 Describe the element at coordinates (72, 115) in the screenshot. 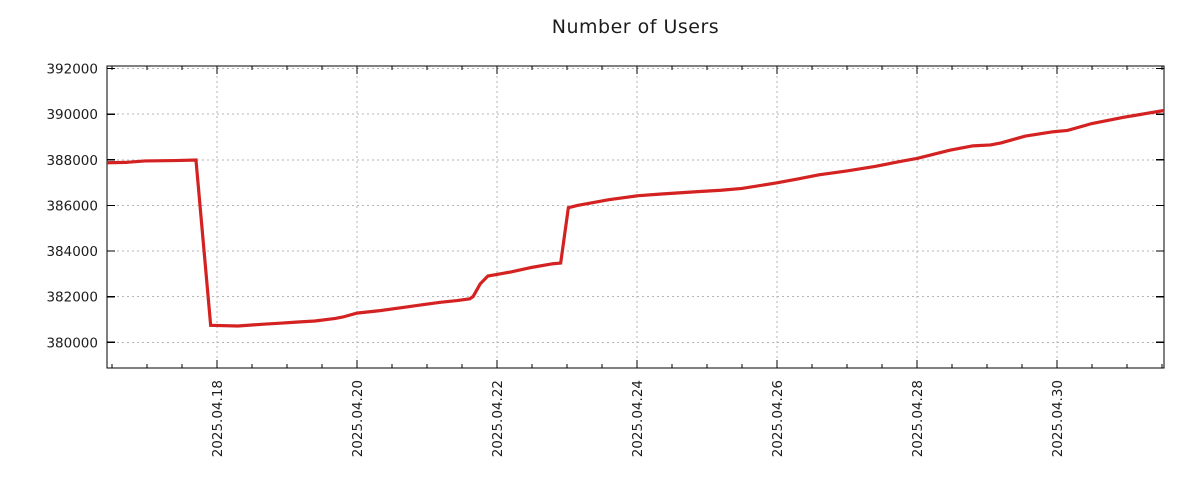

I see `y-tick-label: 390000` at that location.